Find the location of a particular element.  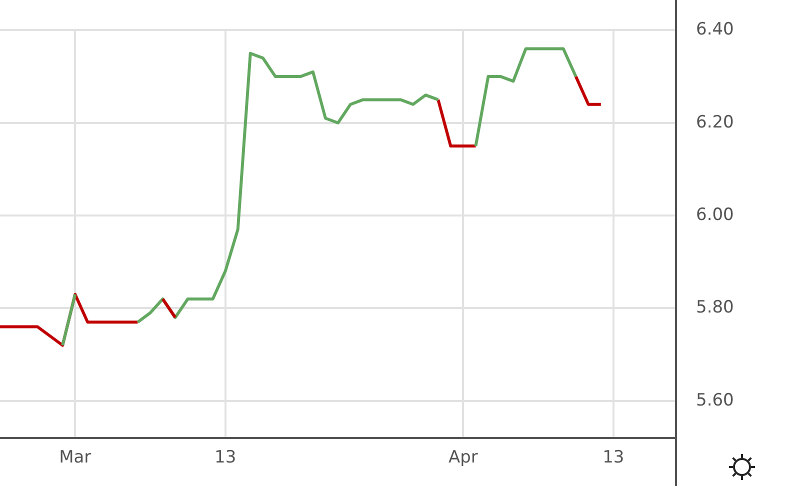

x-tick-label: Apr is located at coordinates (463, 458).